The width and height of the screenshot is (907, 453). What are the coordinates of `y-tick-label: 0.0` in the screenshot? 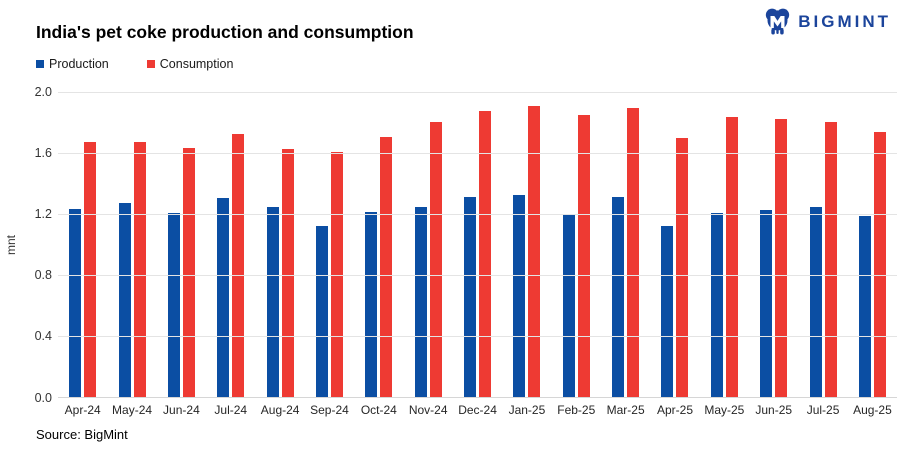 It's located at (43, 397).